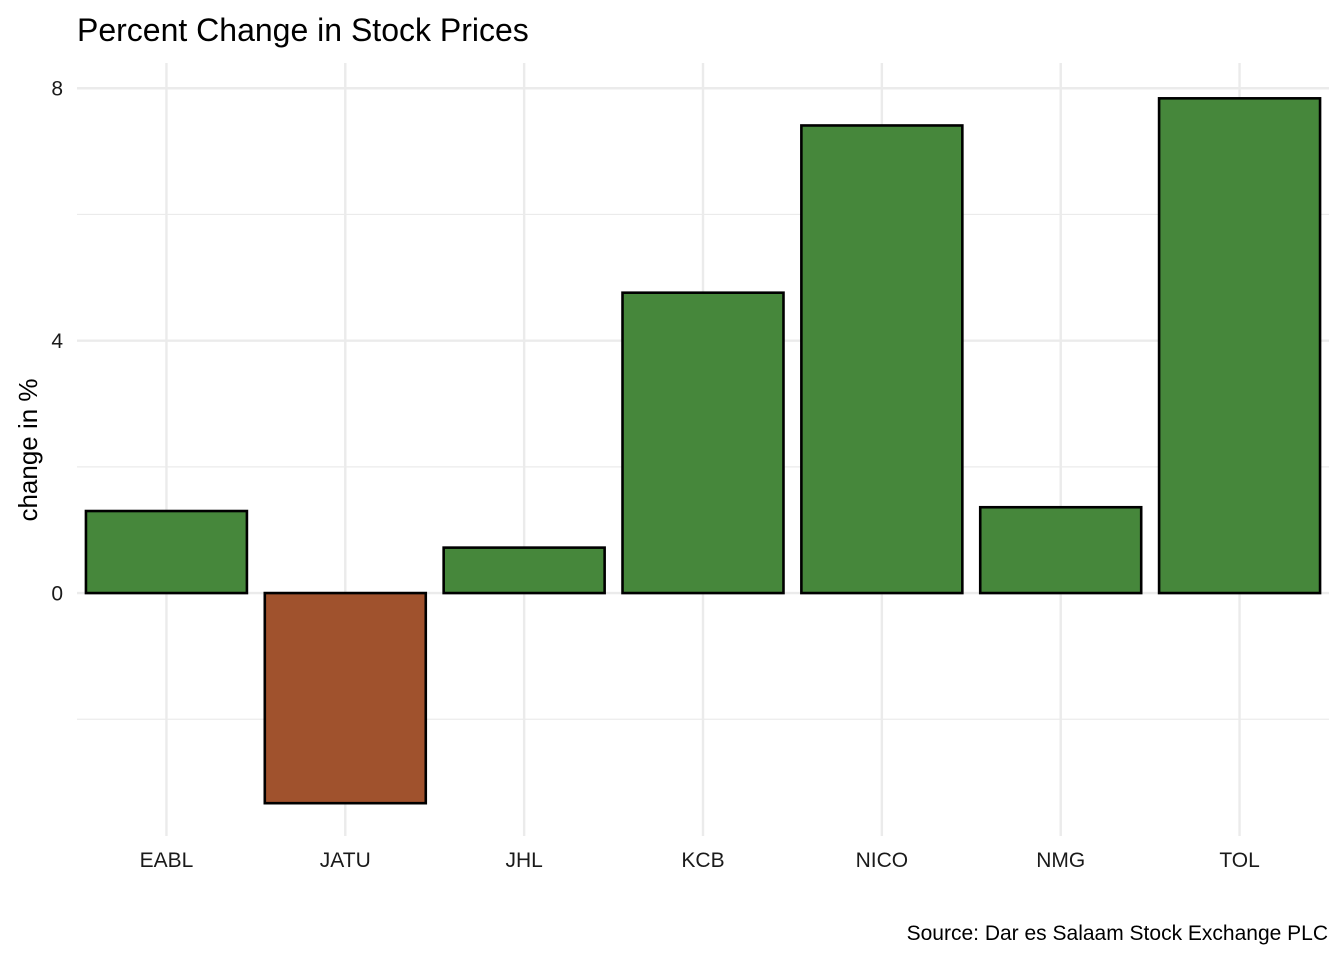 The image size is (1344, 960). Describe the element at coordinates (57, 89) in the screenshot. I see `y-tick-label: 8` at that location.